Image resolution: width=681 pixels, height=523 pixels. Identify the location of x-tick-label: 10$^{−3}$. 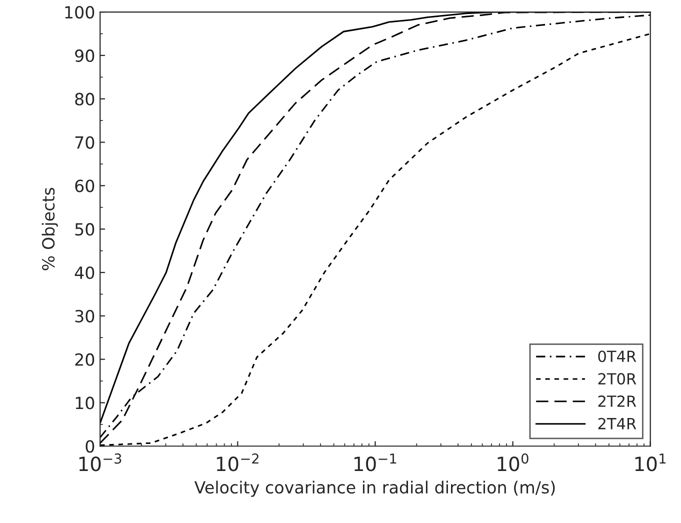
(100, 462).